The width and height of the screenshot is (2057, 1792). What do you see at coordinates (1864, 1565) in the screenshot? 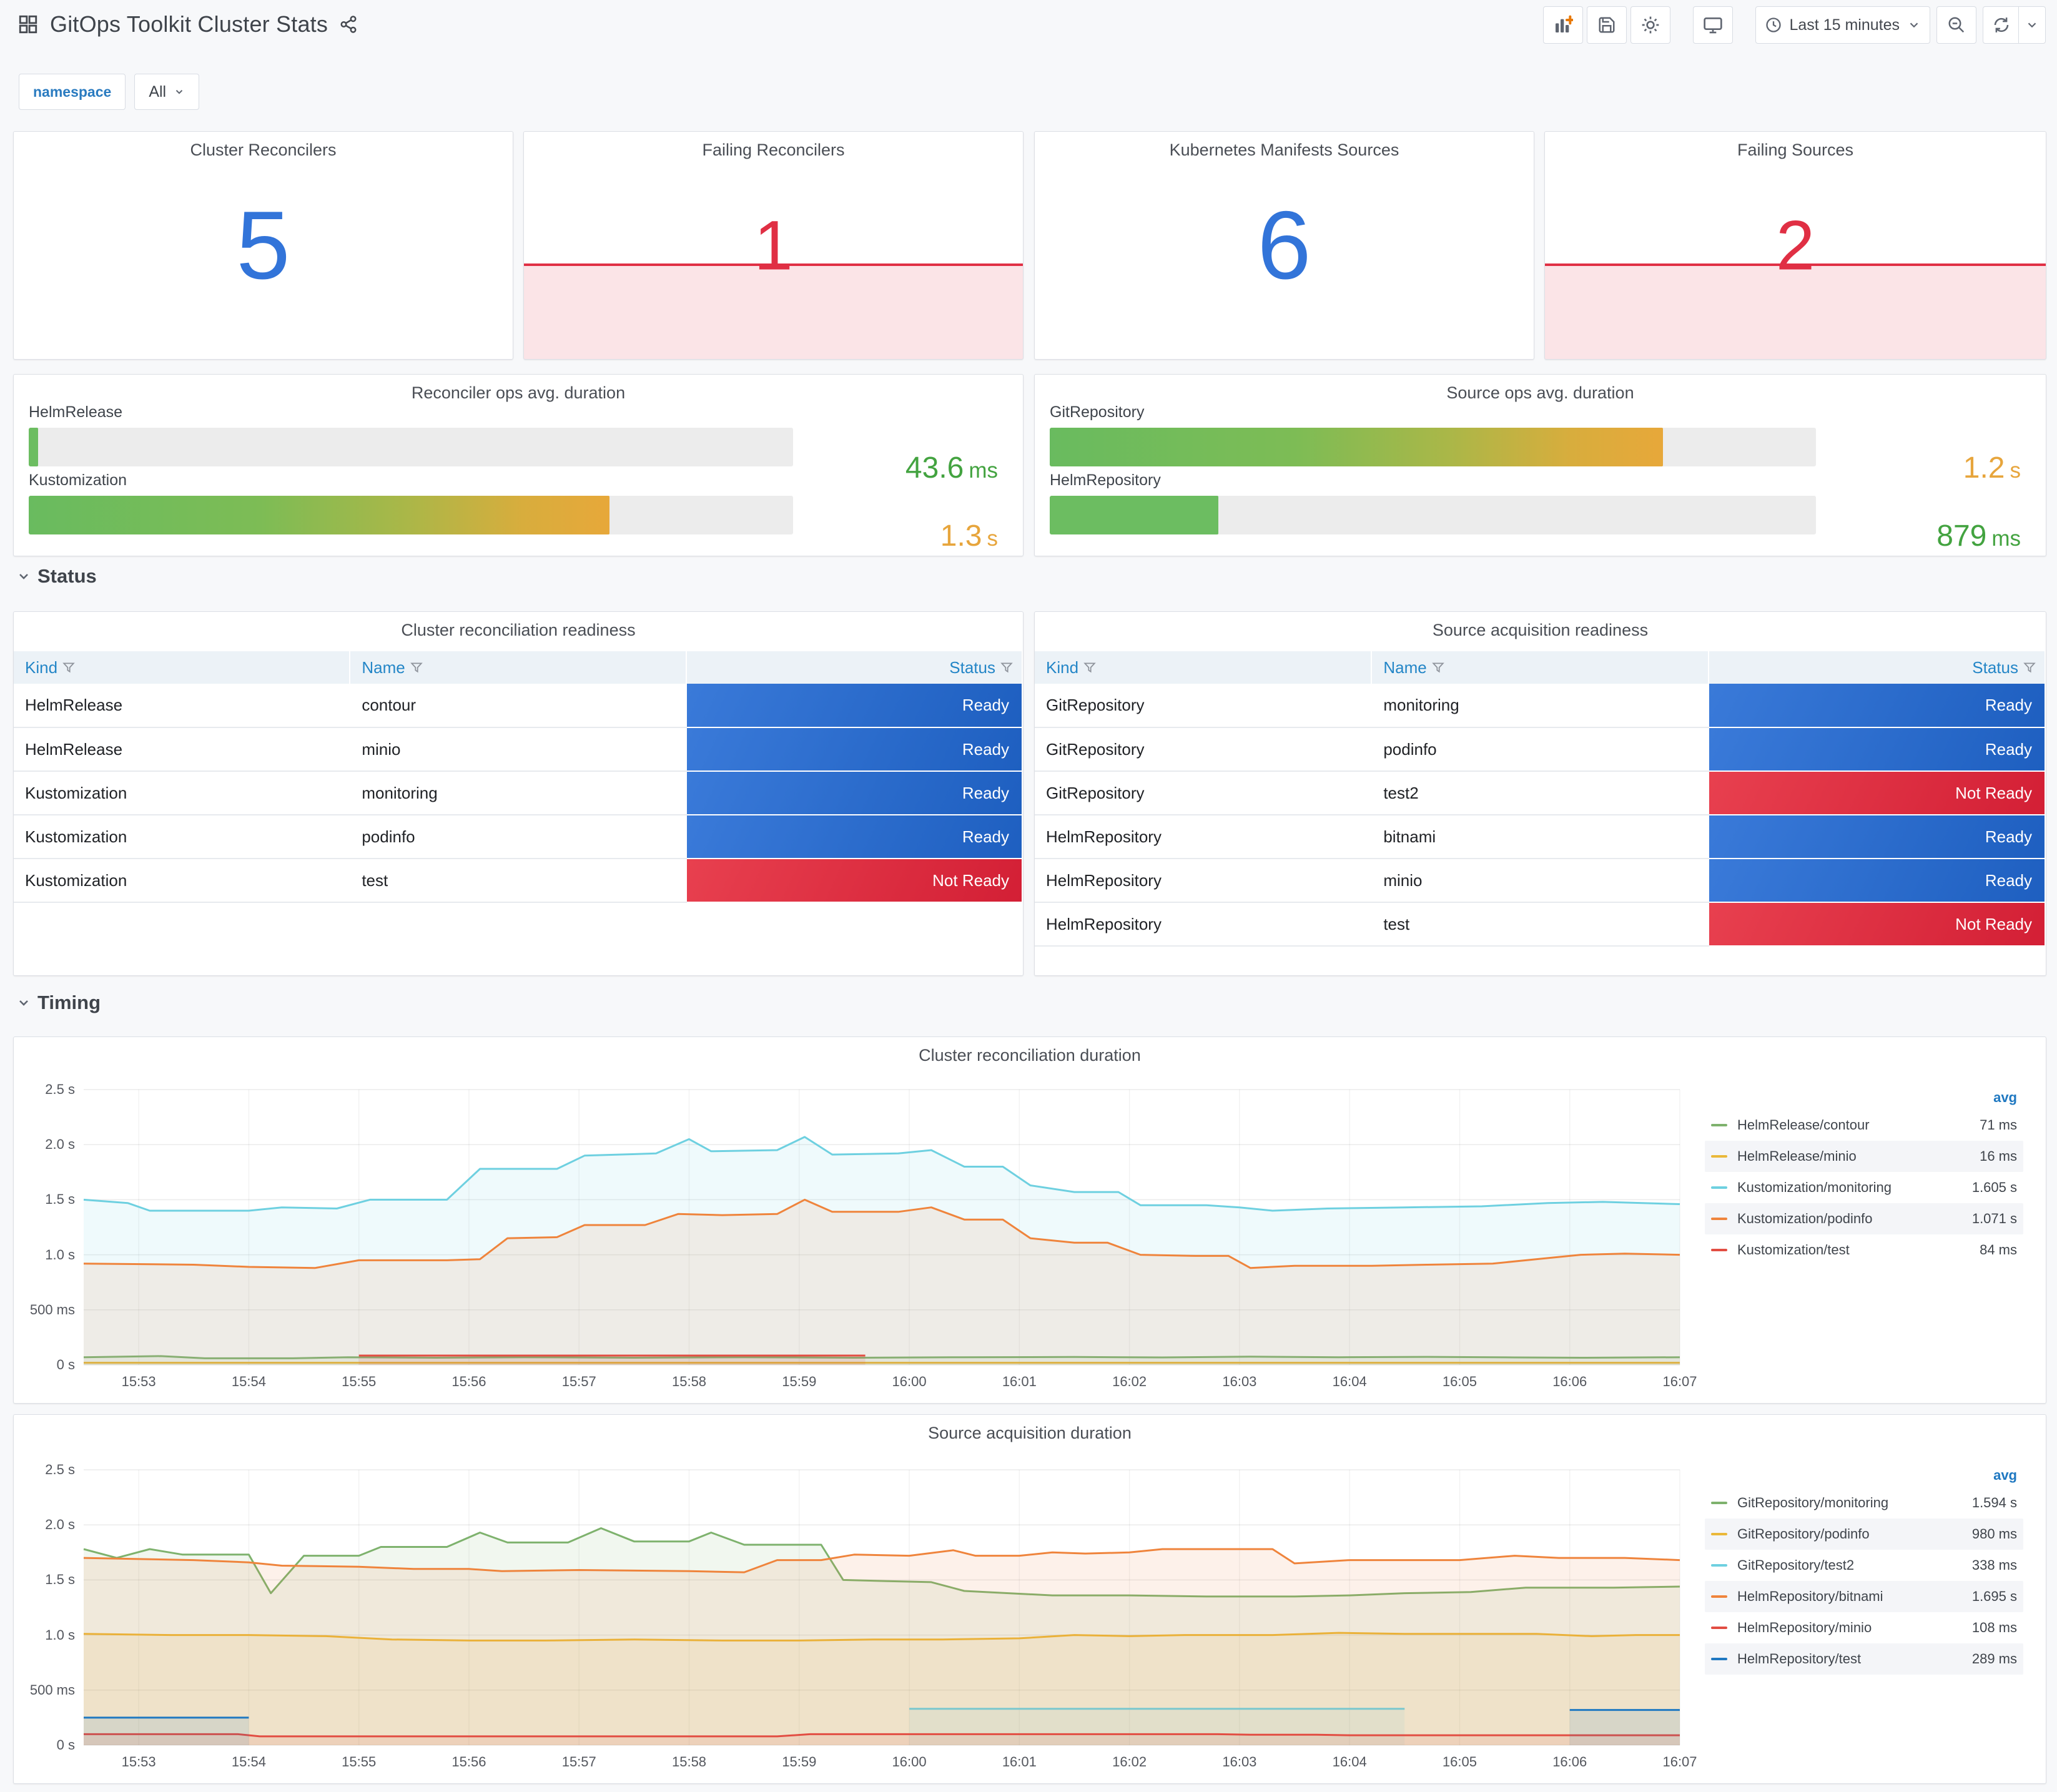
I see `legend-item: GitRepository/test2 338 ms` at bounding box center [1864, 1565].